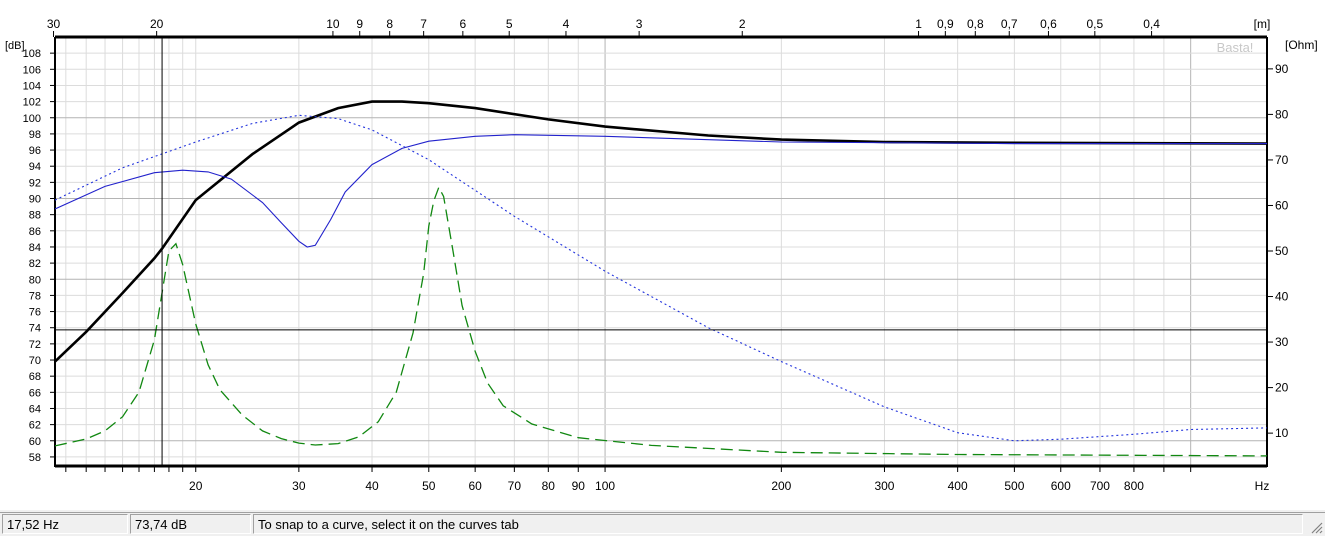  What do you see at coordinates (32, 119) in the screenshot?
I see `db-tick-label: 100` at bounding box center [32, 119].